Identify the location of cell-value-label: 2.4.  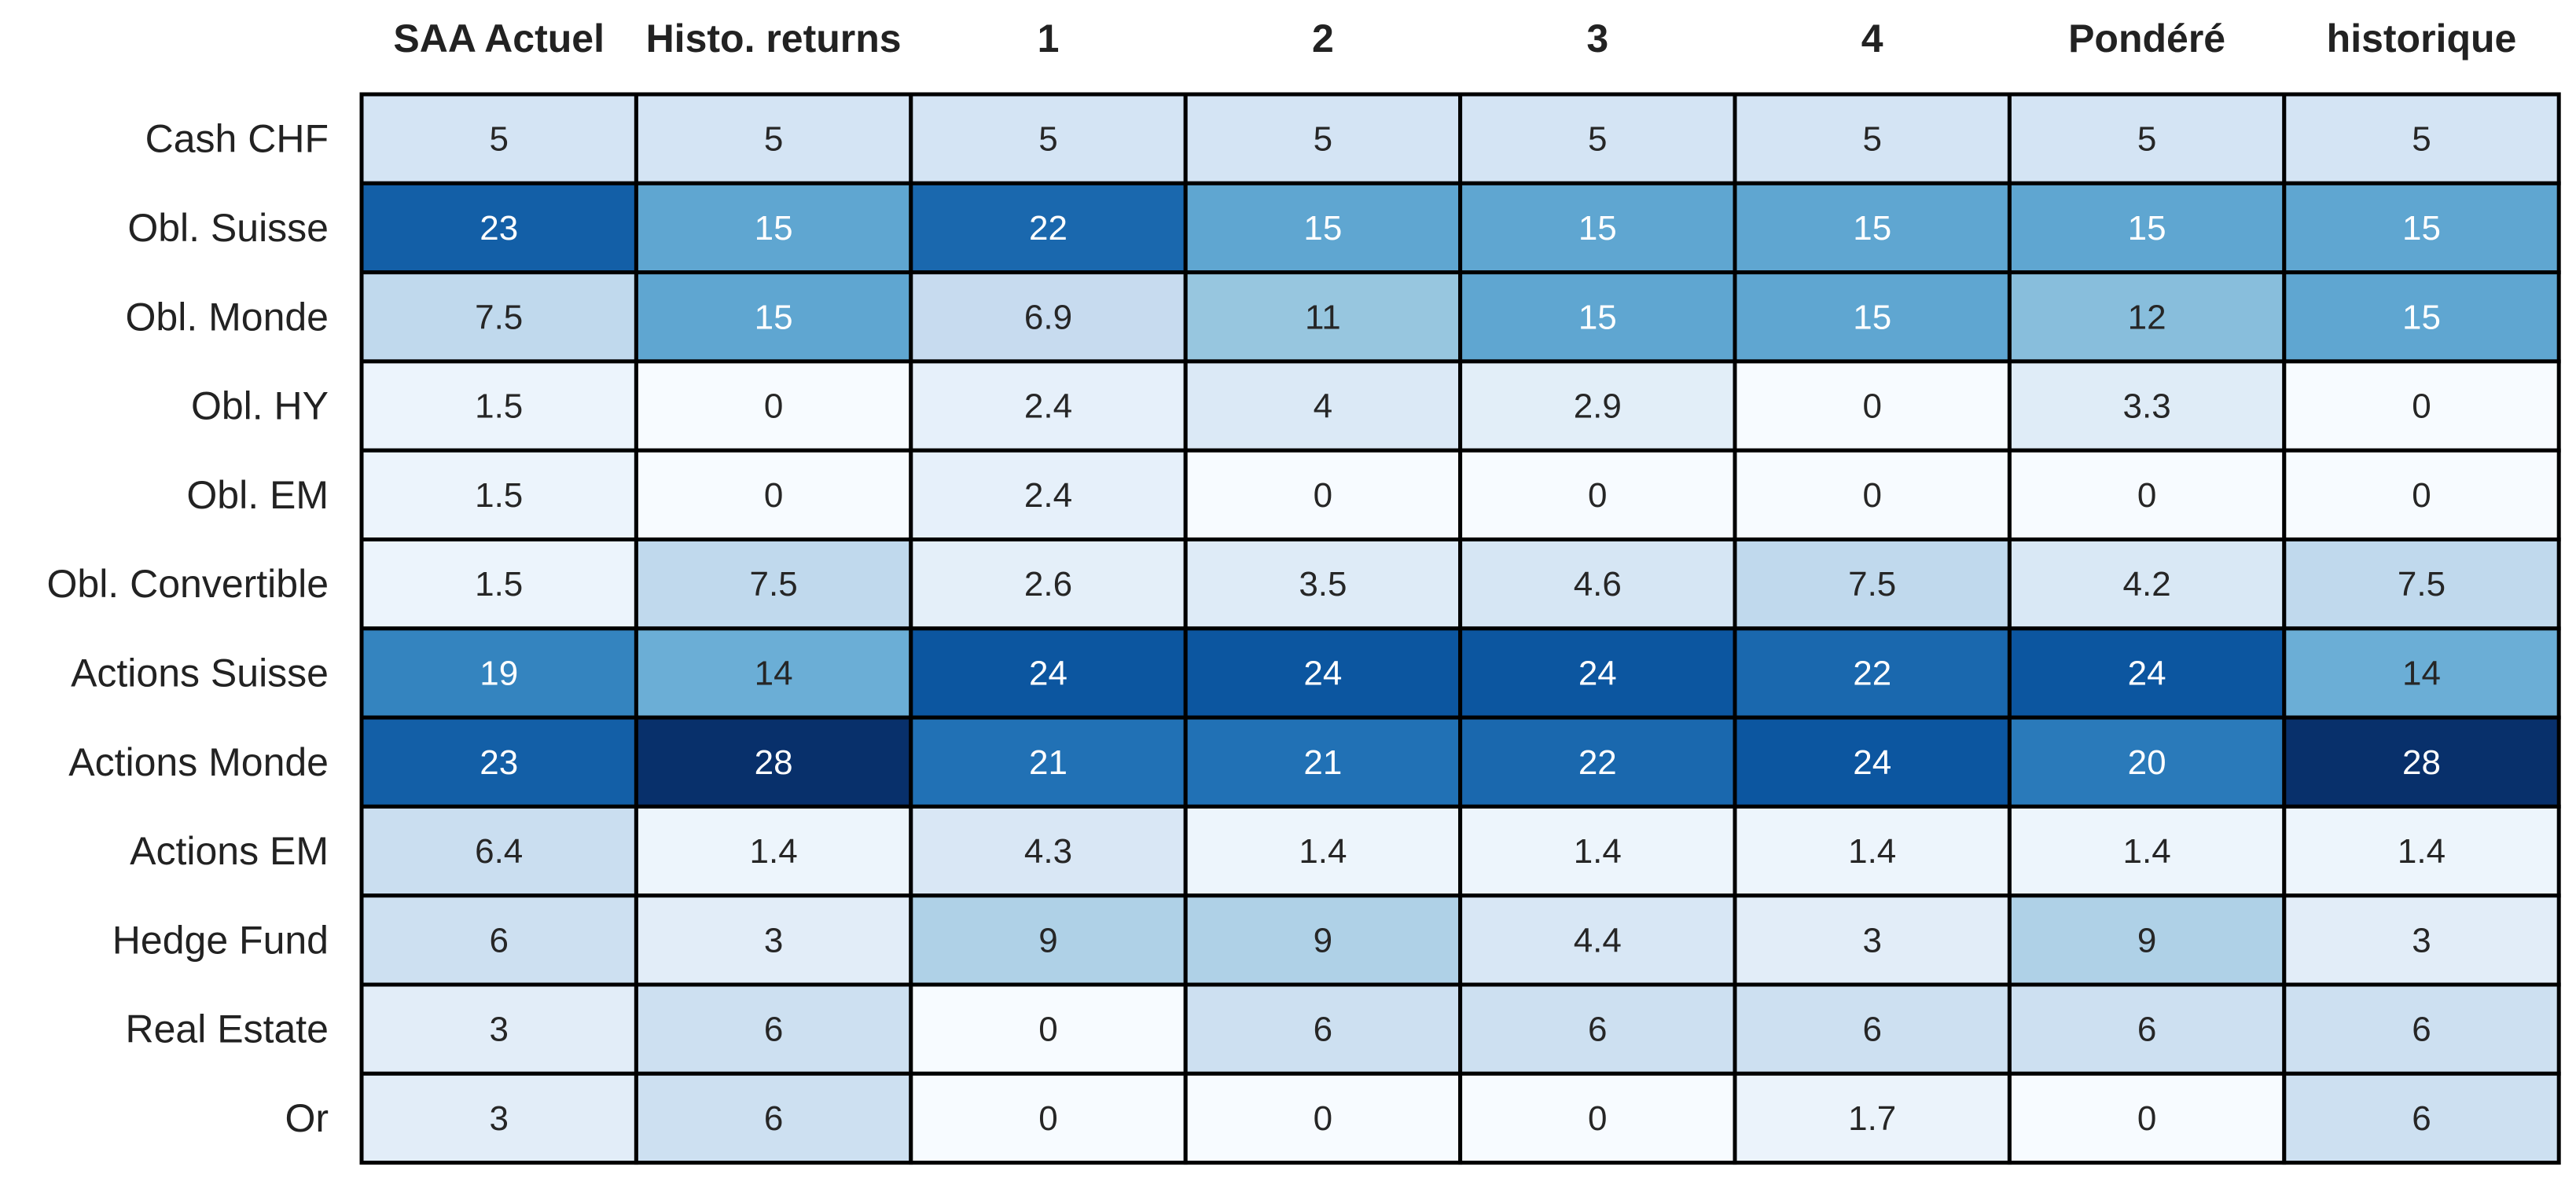
(1048, 496).